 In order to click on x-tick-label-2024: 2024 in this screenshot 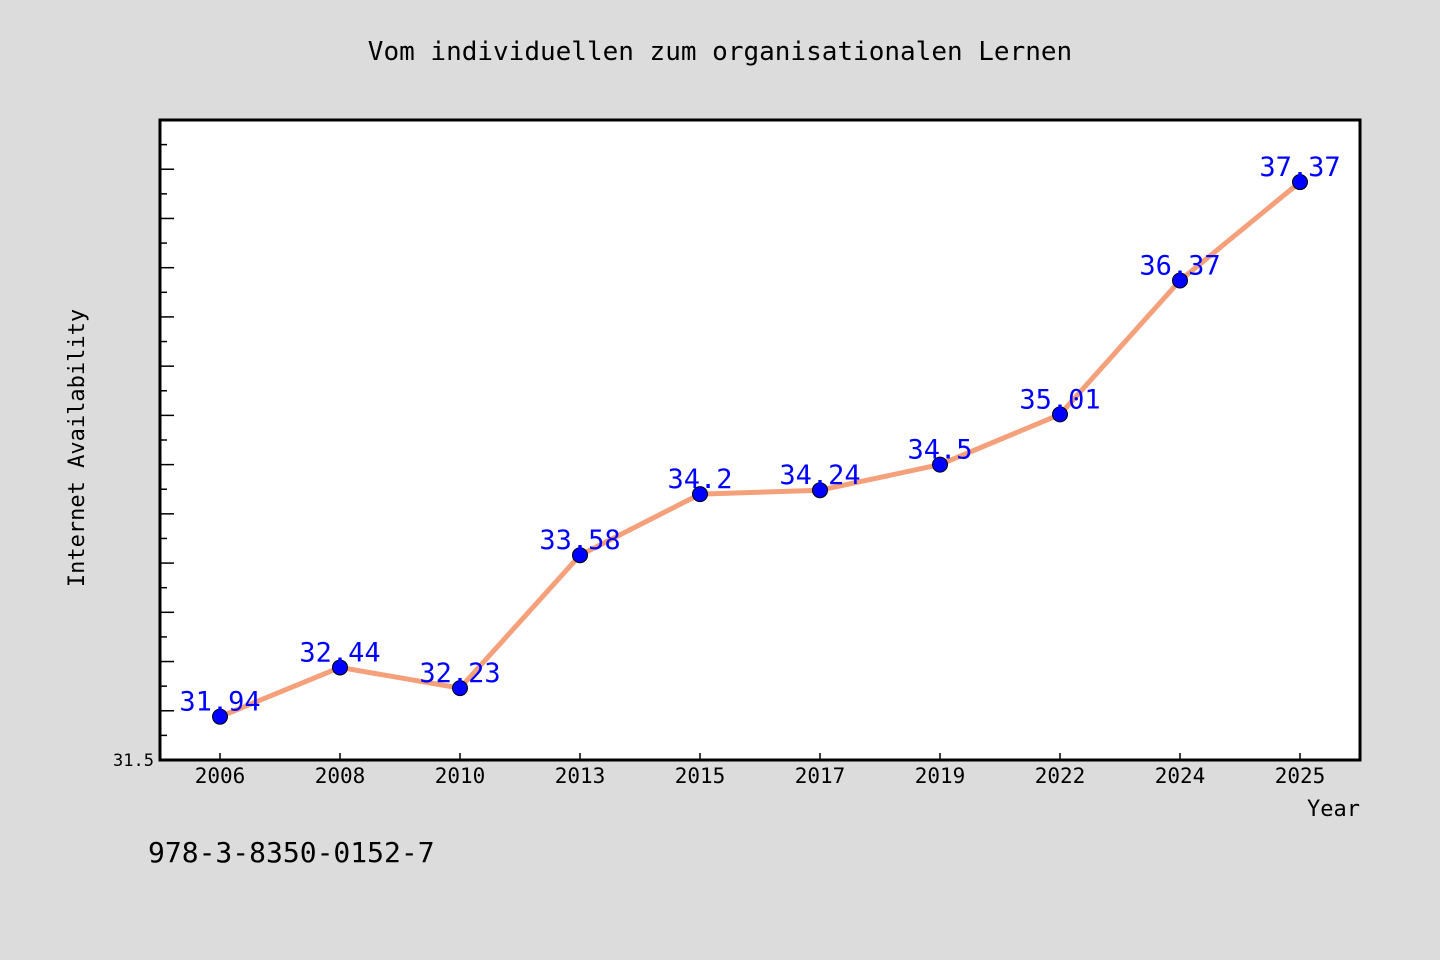, I will do `click(1180, 776)`.